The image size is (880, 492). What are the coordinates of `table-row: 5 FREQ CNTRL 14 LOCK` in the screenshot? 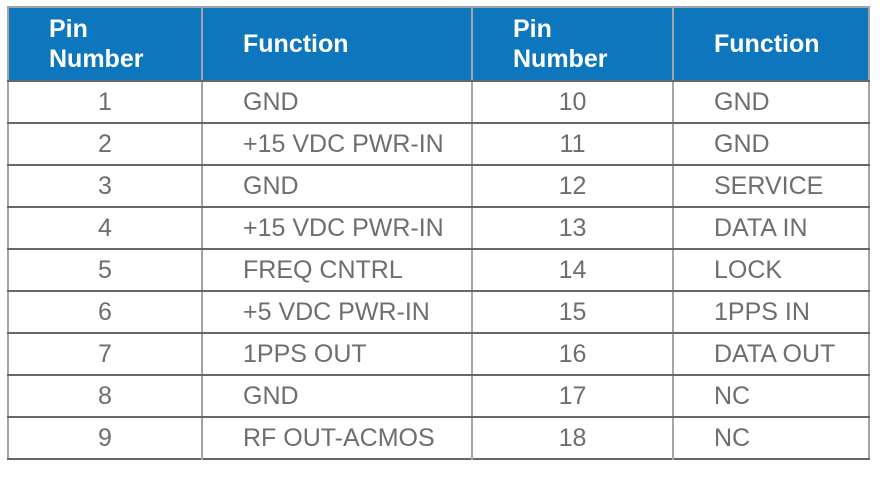 It's located at (438, 270).